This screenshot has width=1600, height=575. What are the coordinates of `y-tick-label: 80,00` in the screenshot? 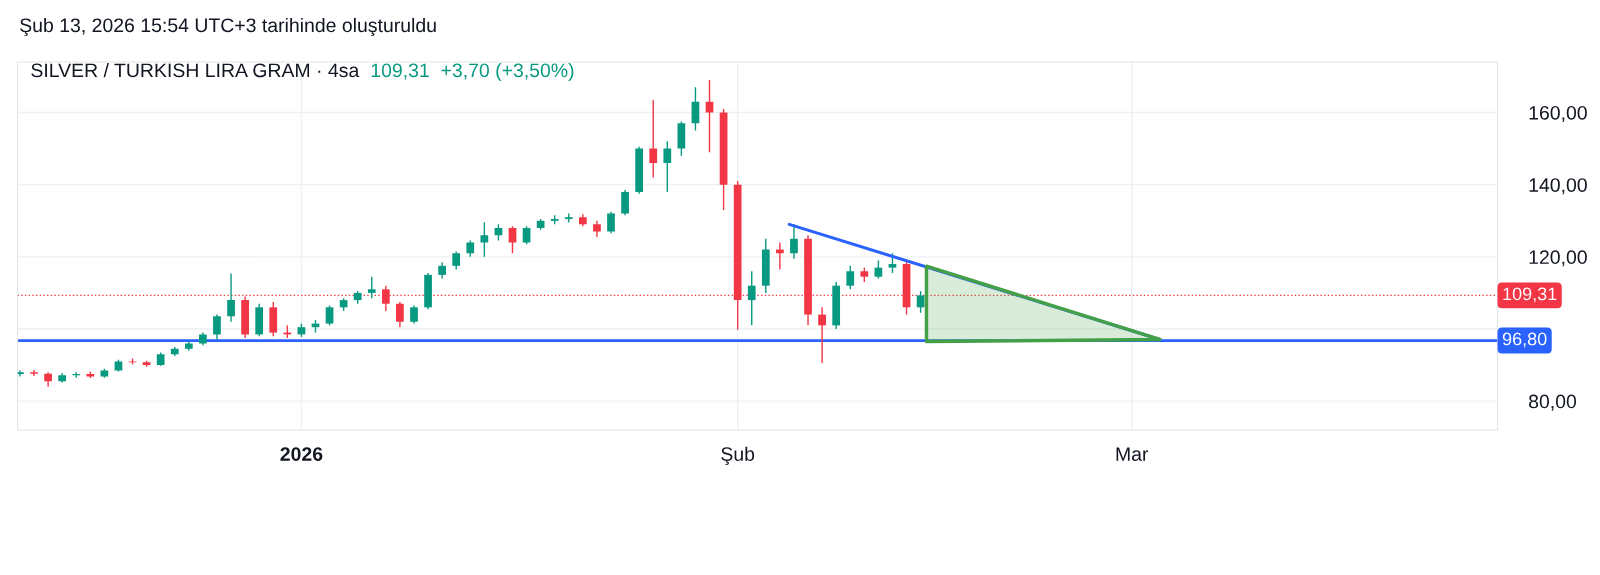 It's located at (1553, 402).